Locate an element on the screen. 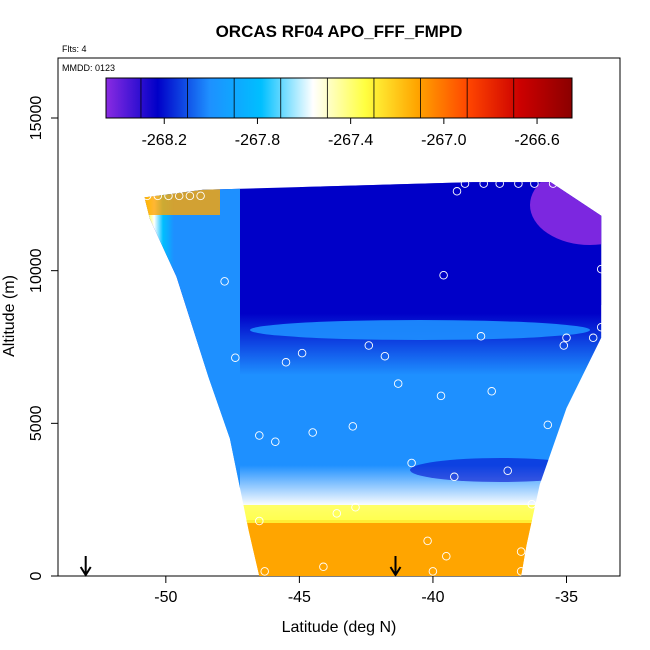 This screenshot has width=650, height=650. aircraft-markers is located at coordinates (240, 566).